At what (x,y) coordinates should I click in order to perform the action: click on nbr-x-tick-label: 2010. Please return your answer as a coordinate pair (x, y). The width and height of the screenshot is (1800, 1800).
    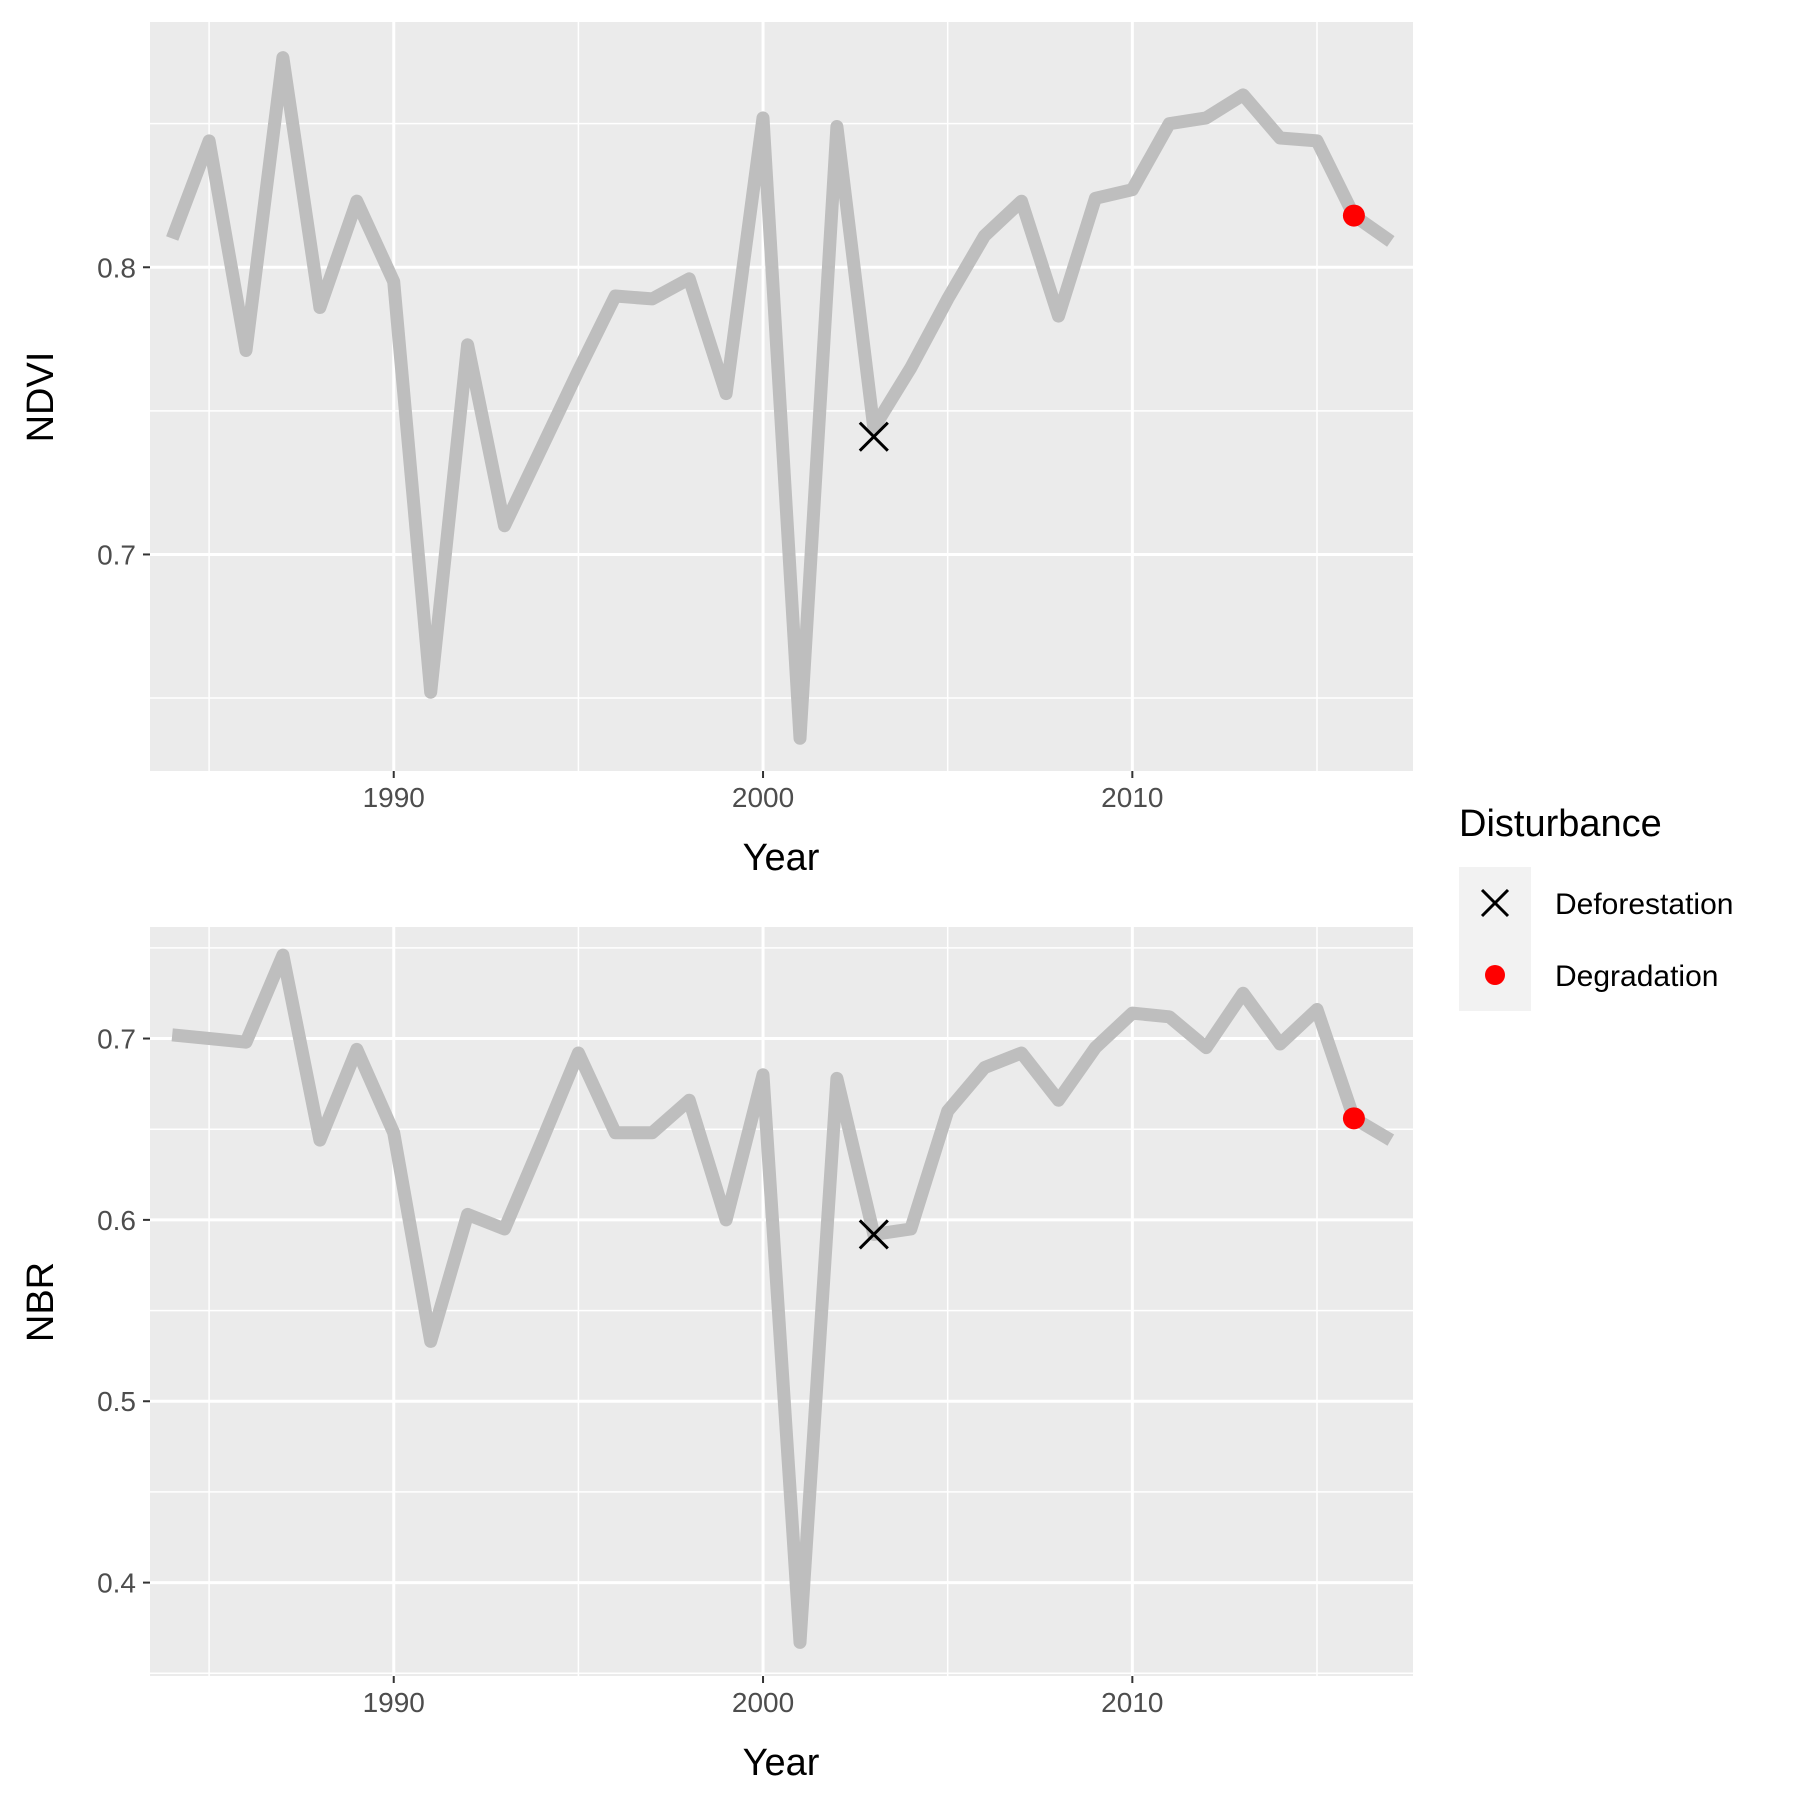
    Looking at the image, I should click on (1132, 1702).